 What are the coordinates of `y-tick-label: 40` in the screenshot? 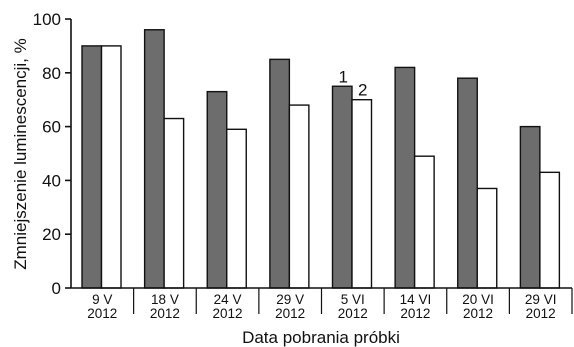 It's located at (51, 180).